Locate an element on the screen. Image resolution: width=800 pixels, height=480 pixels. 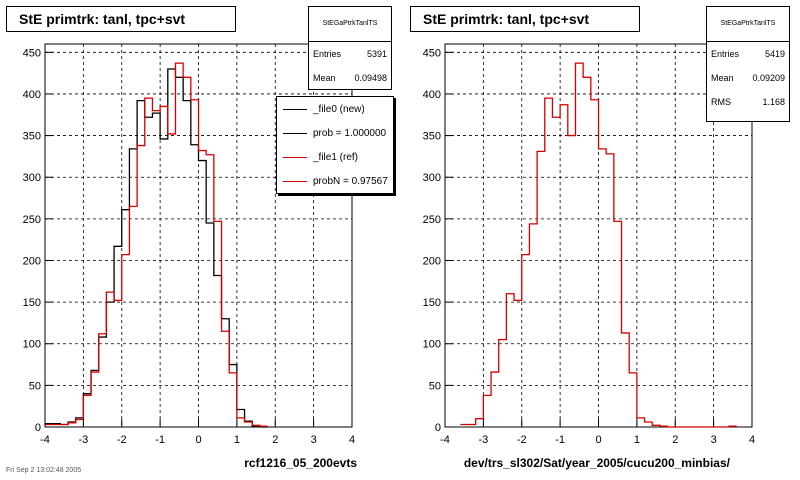
footer-timestamp: Fri Sep 2 13:02:48 2005 is located at coordinates (44, 470).